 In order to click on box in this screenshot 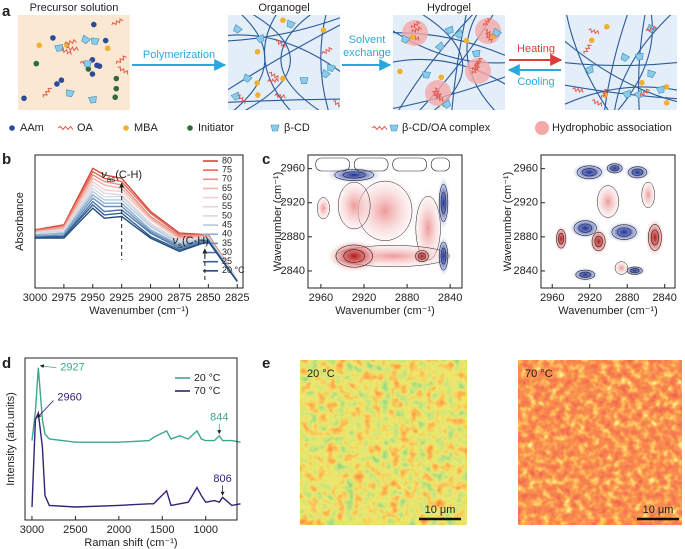, I will do `click(621, 62)`.